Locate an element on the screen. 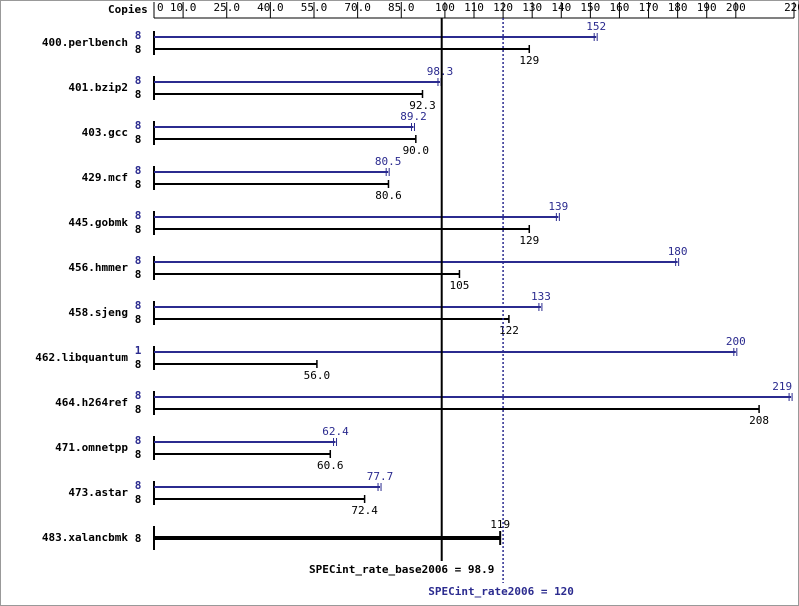 The height and width of the screenshot is (606, 799). peak-value-label: 152 is located at coordinates (596, 26).